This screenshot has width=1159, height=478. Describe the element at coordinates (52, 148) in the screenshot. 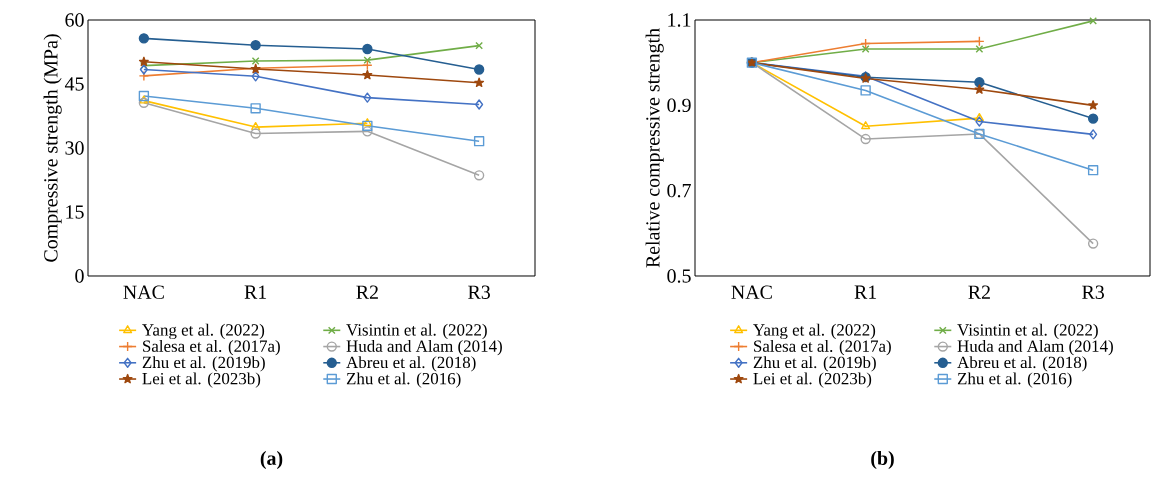

I see `y-axis-title: Compressive strength (MPa)` at that location.